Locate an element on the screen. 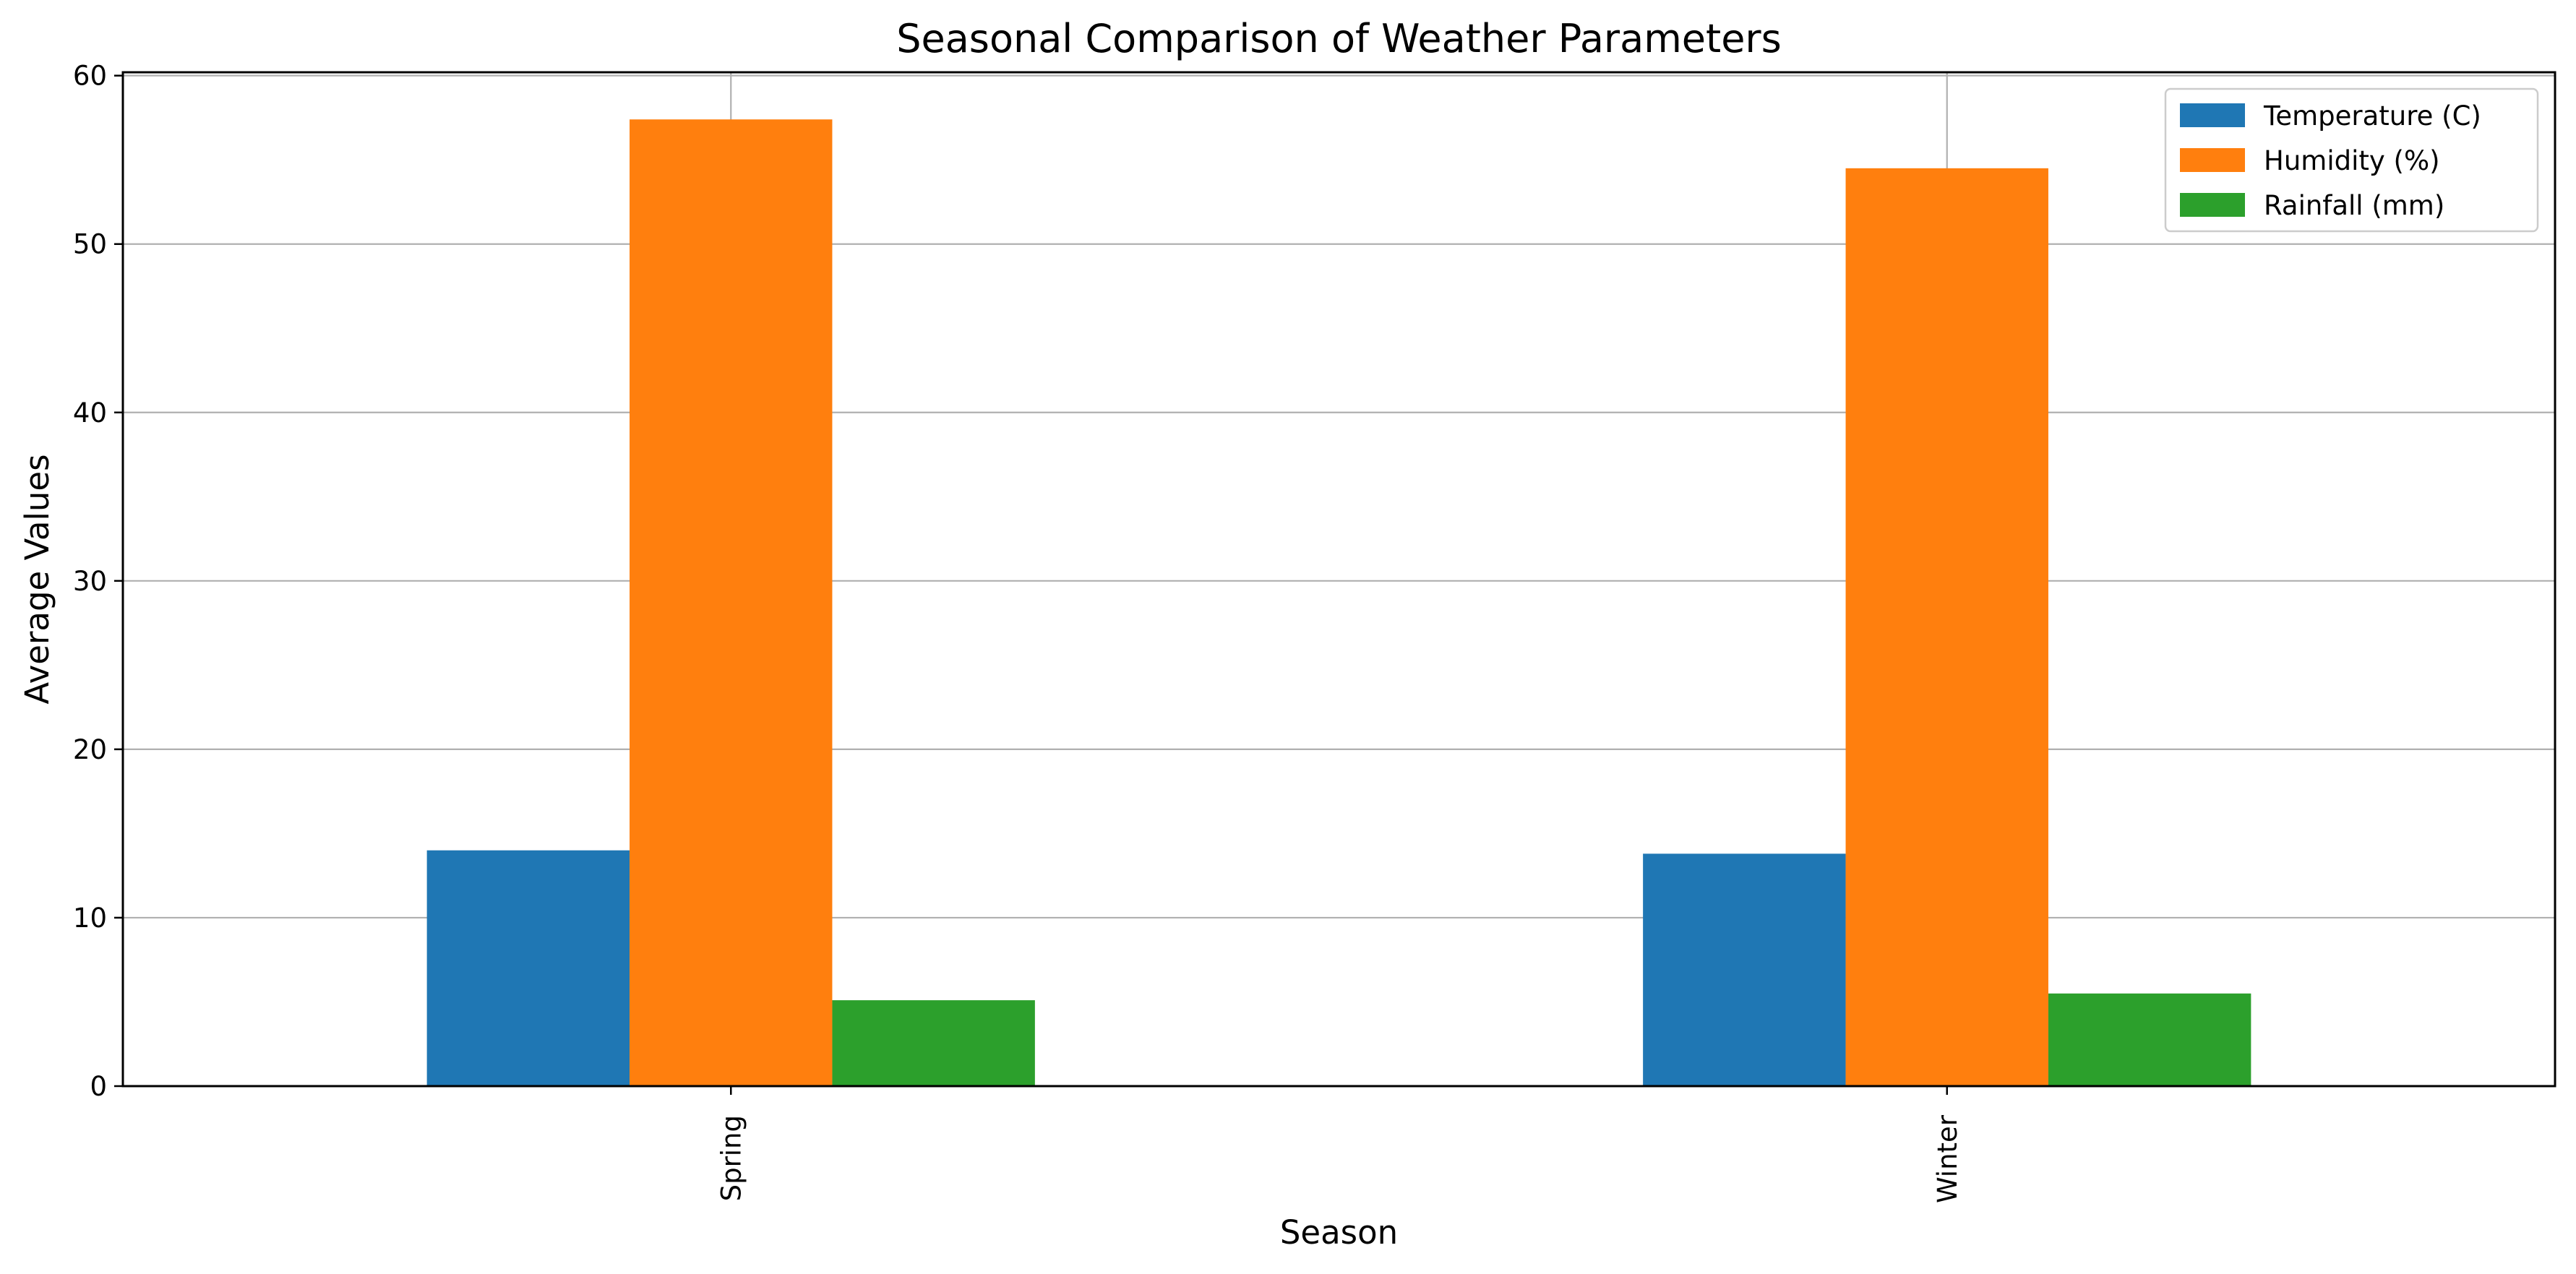 This screenshot has height=1274, width=2576. legend: Temperature (C) Humidity (%) Rainfall (mm) is located at coordinates (2352, 160).